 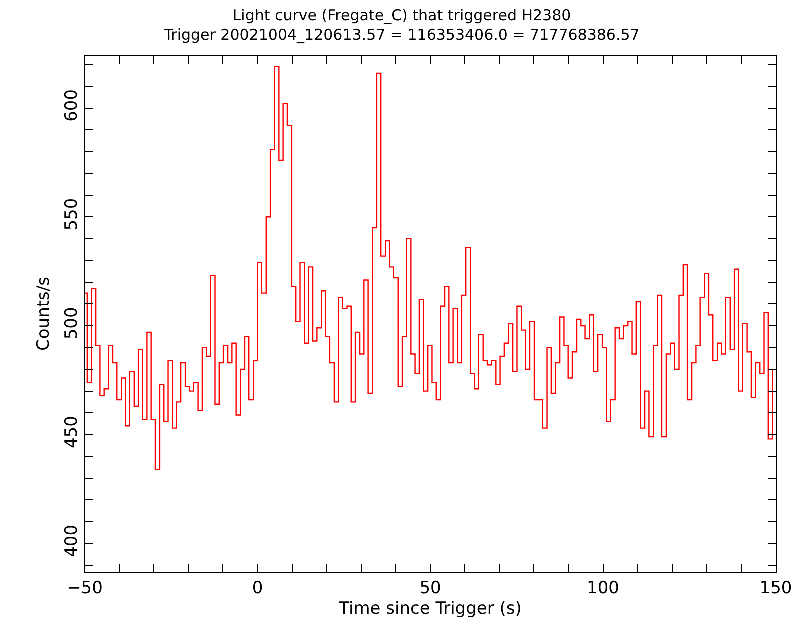 What do you see at coordinates (72, 323) in the screenshot?
I see `y-tick-label: 500` at bounding box center [72, 323].